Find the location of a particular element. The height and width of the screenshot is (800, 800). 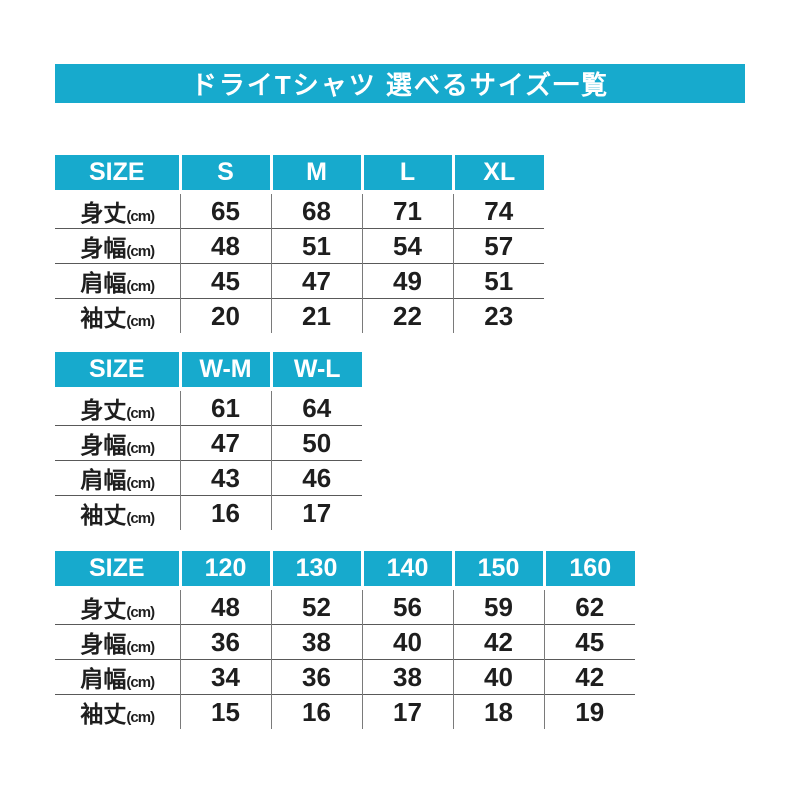

size-value-cell: 74 is located at coordinates (498, 210).